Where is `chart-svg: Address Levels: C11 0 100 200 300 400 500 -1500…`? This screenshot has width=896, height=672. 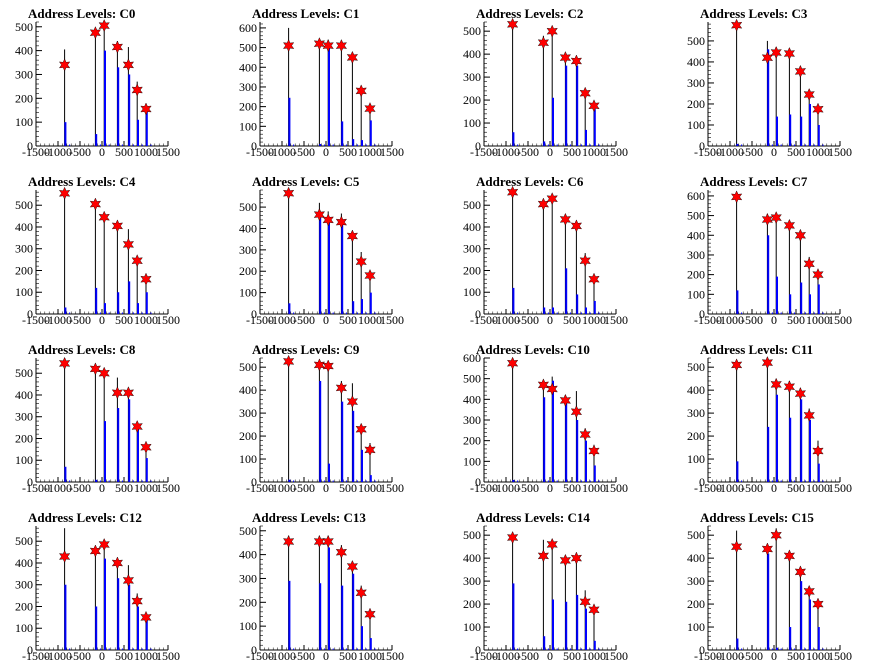
chart-svg: Address Levels: C11 0 100 200 300 400 500 -1500… is located at coordinates (769, 418).